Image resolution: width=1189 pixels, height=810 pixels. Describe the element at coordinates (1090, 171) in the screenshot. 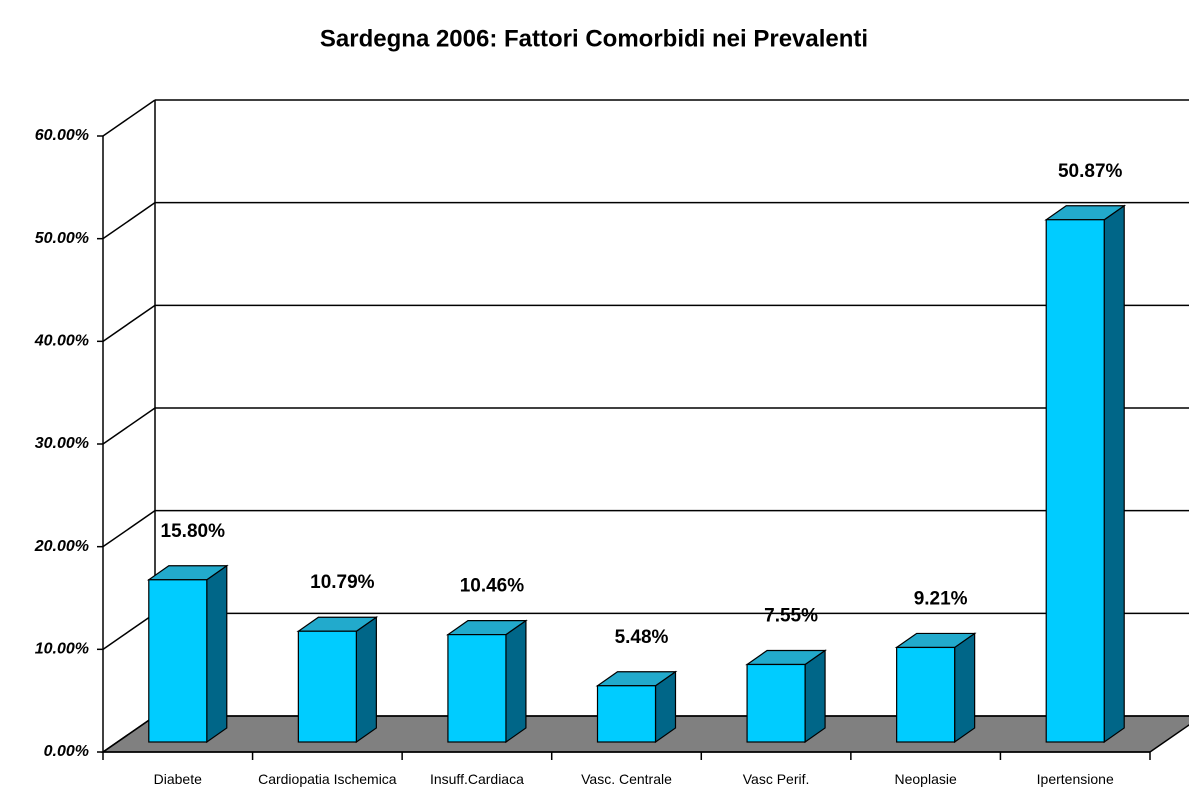

I see `value-label: 50.87%` at that location.